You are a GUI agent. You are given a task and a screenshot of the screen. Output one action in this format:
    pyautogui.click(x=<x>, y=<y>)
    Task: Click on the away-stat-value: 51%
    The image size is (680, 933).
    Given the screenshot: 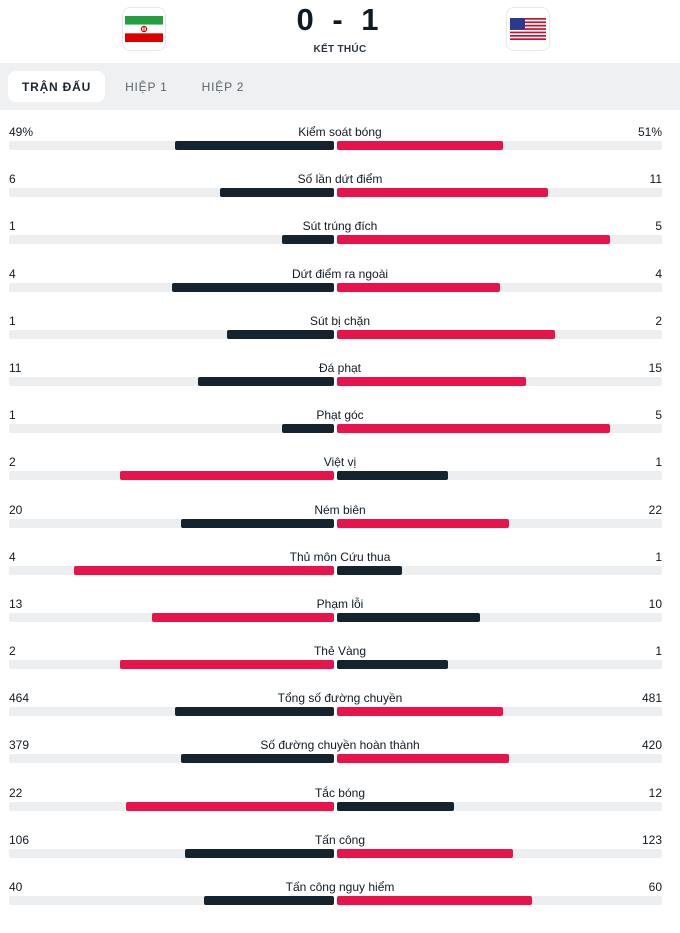 What is the action you would take?
    pyautogui.click(x=649, y=132)
    